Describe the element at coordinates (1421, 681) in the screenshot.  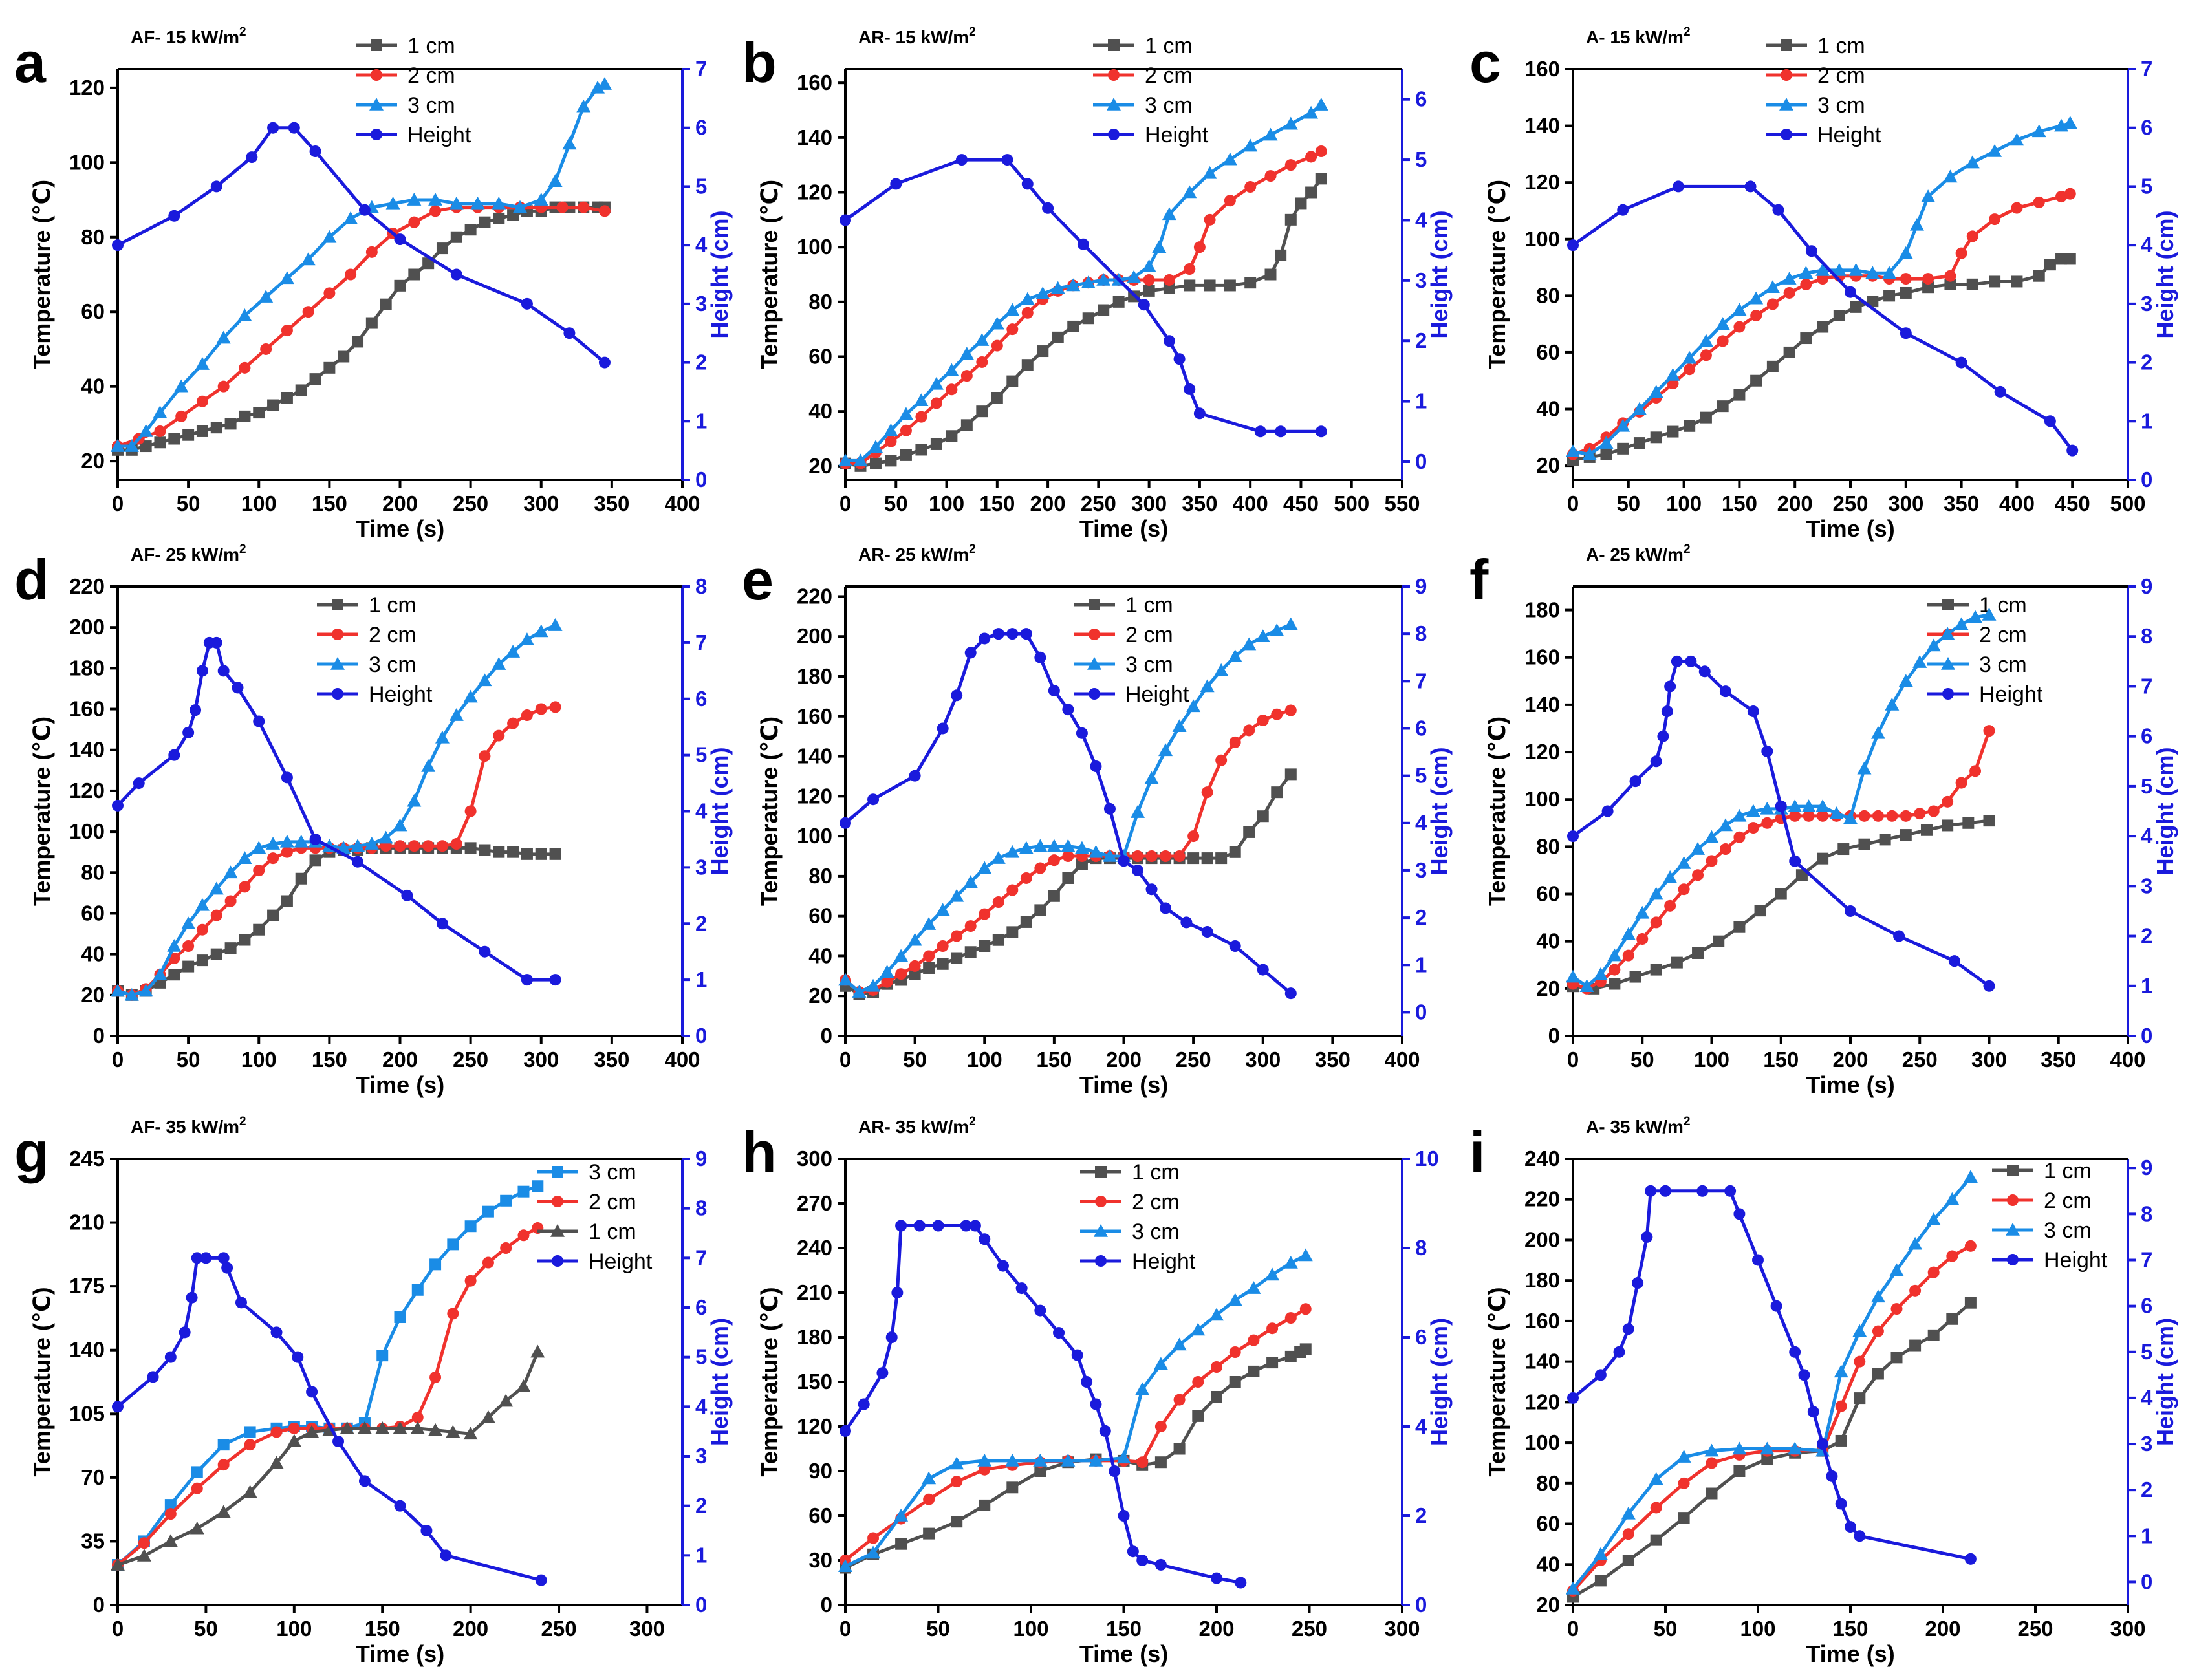
I see `y2-tick-label: 7` at that location.